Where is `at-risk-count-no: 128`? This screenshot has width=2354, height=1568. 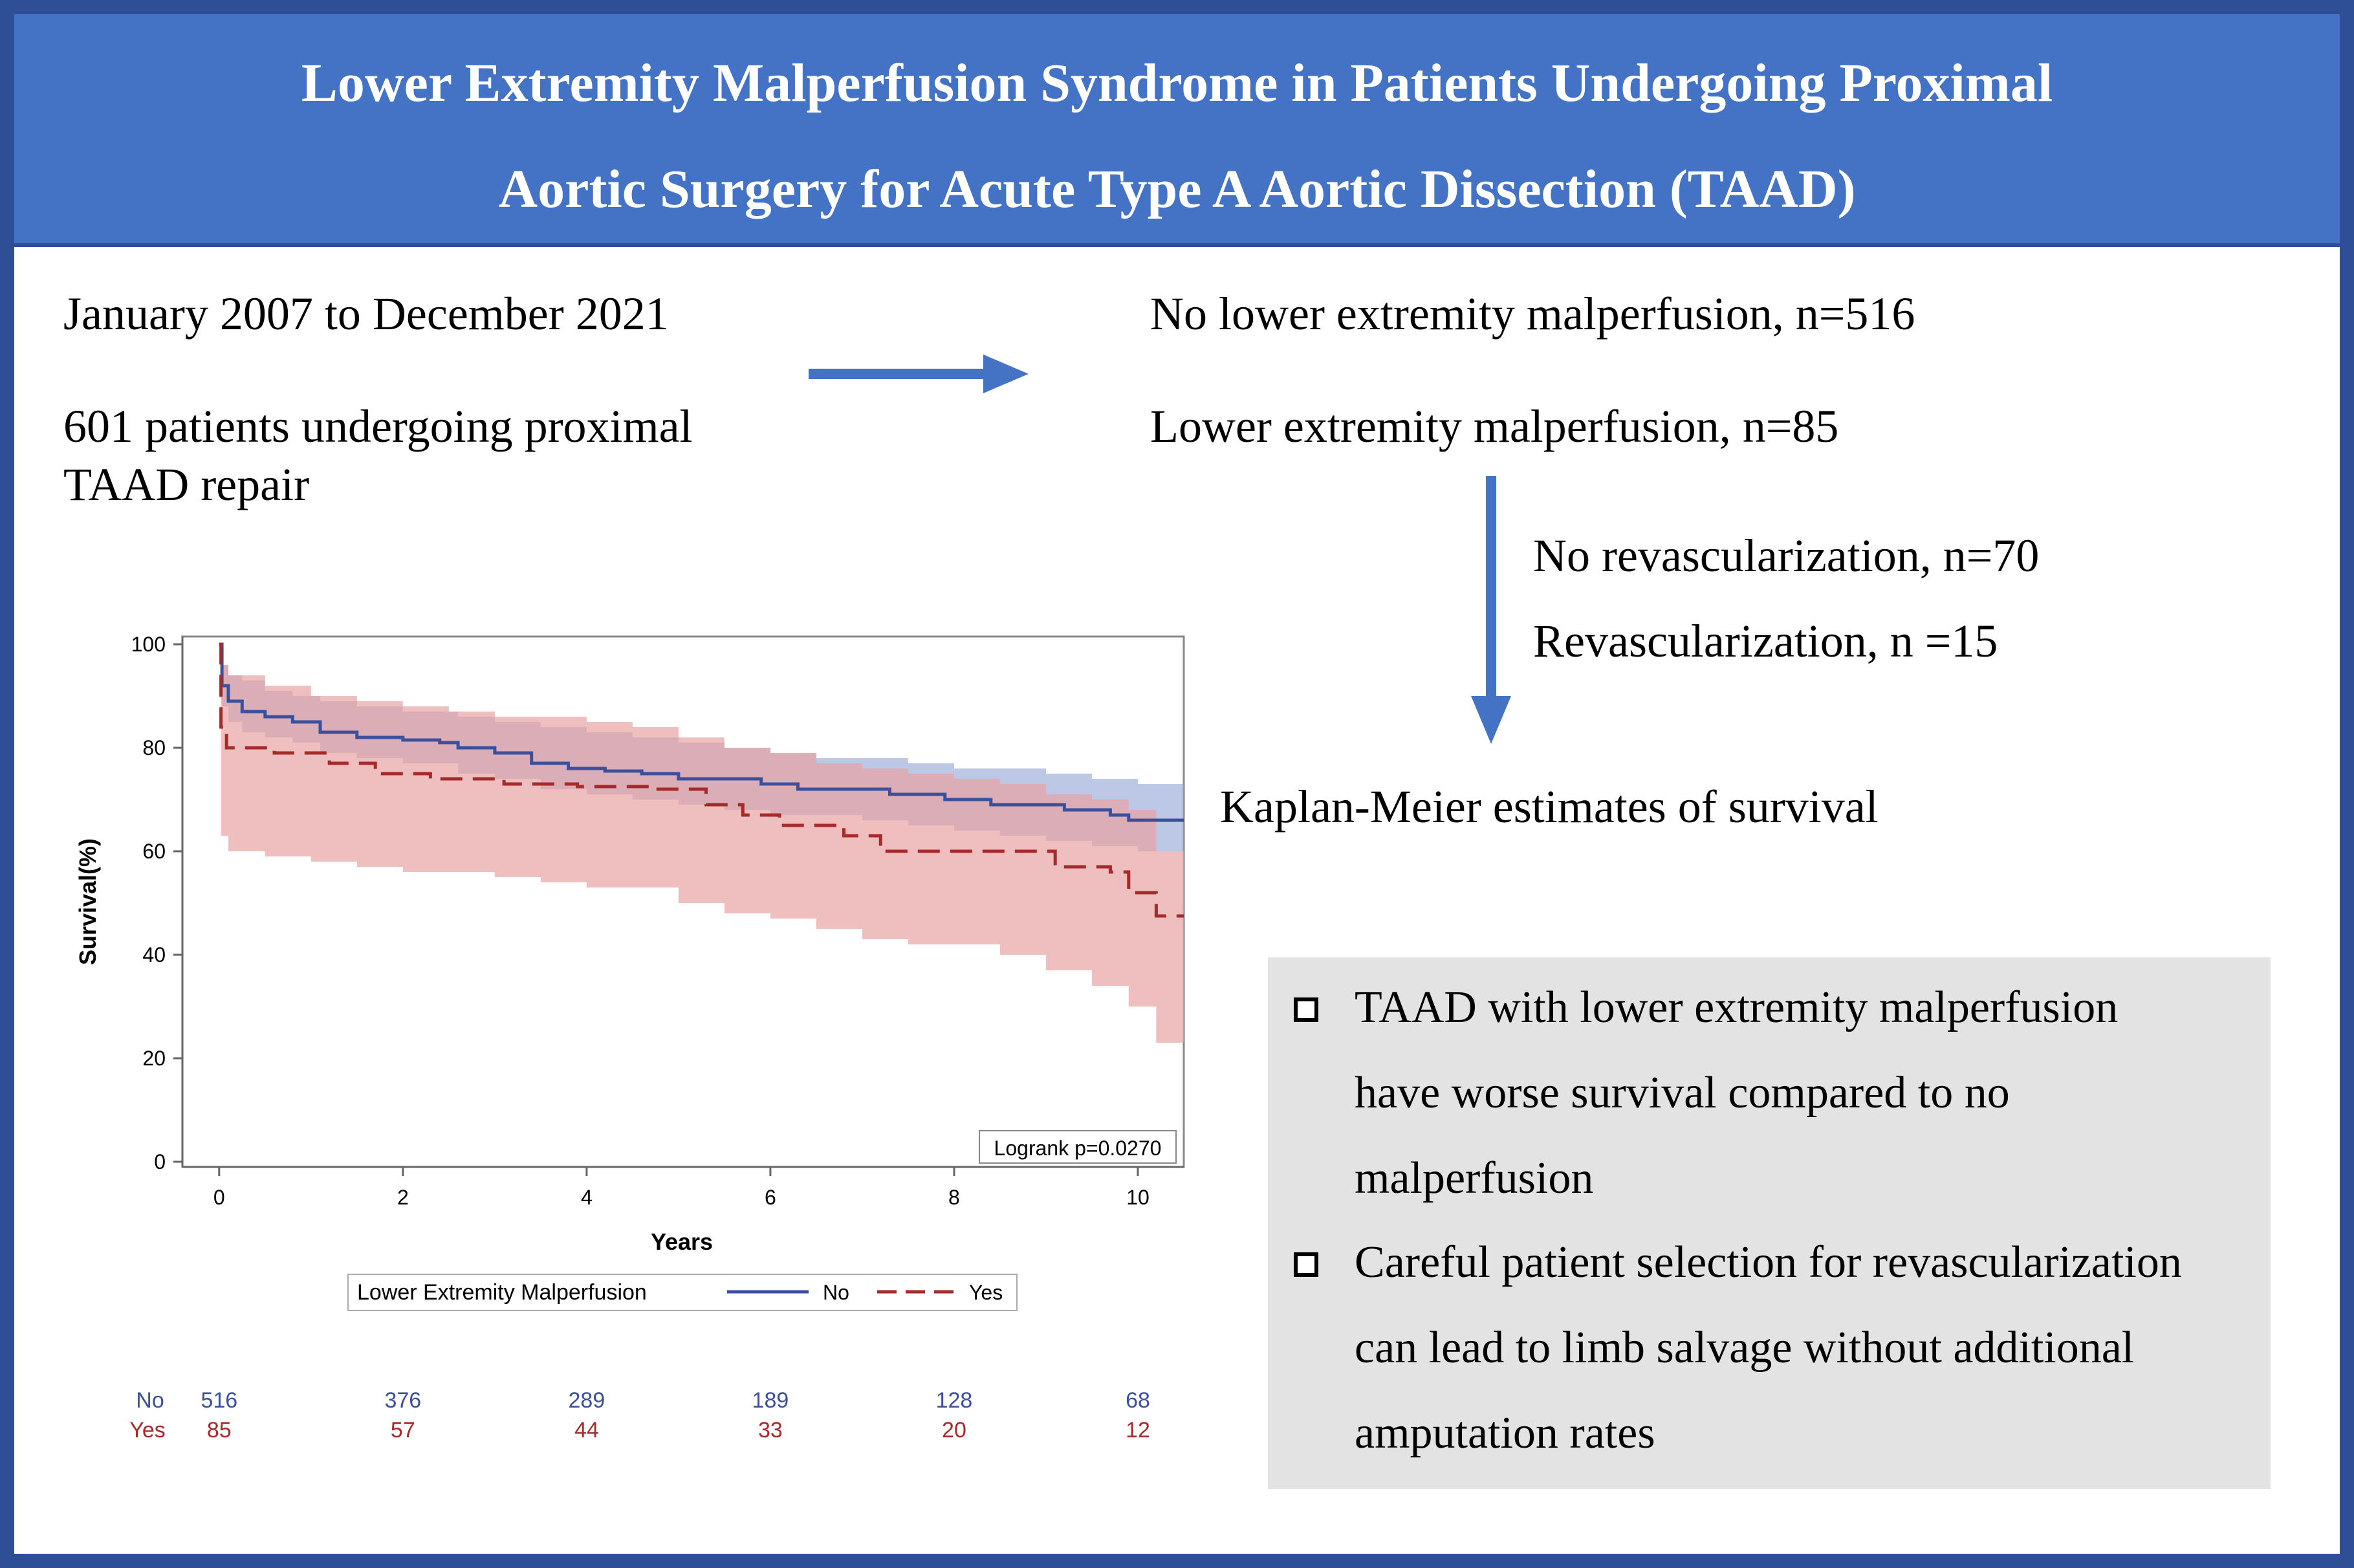
at-risk-count-no: 128 is located at coordinates (954, 1400).